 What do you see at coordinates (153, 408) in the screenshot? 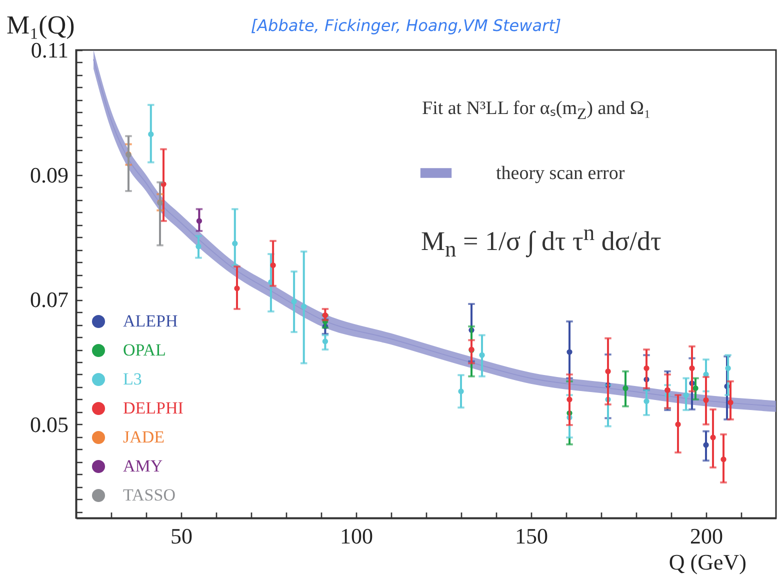
I see `legend-label: DELPHI` at bounding box center [153, 408].